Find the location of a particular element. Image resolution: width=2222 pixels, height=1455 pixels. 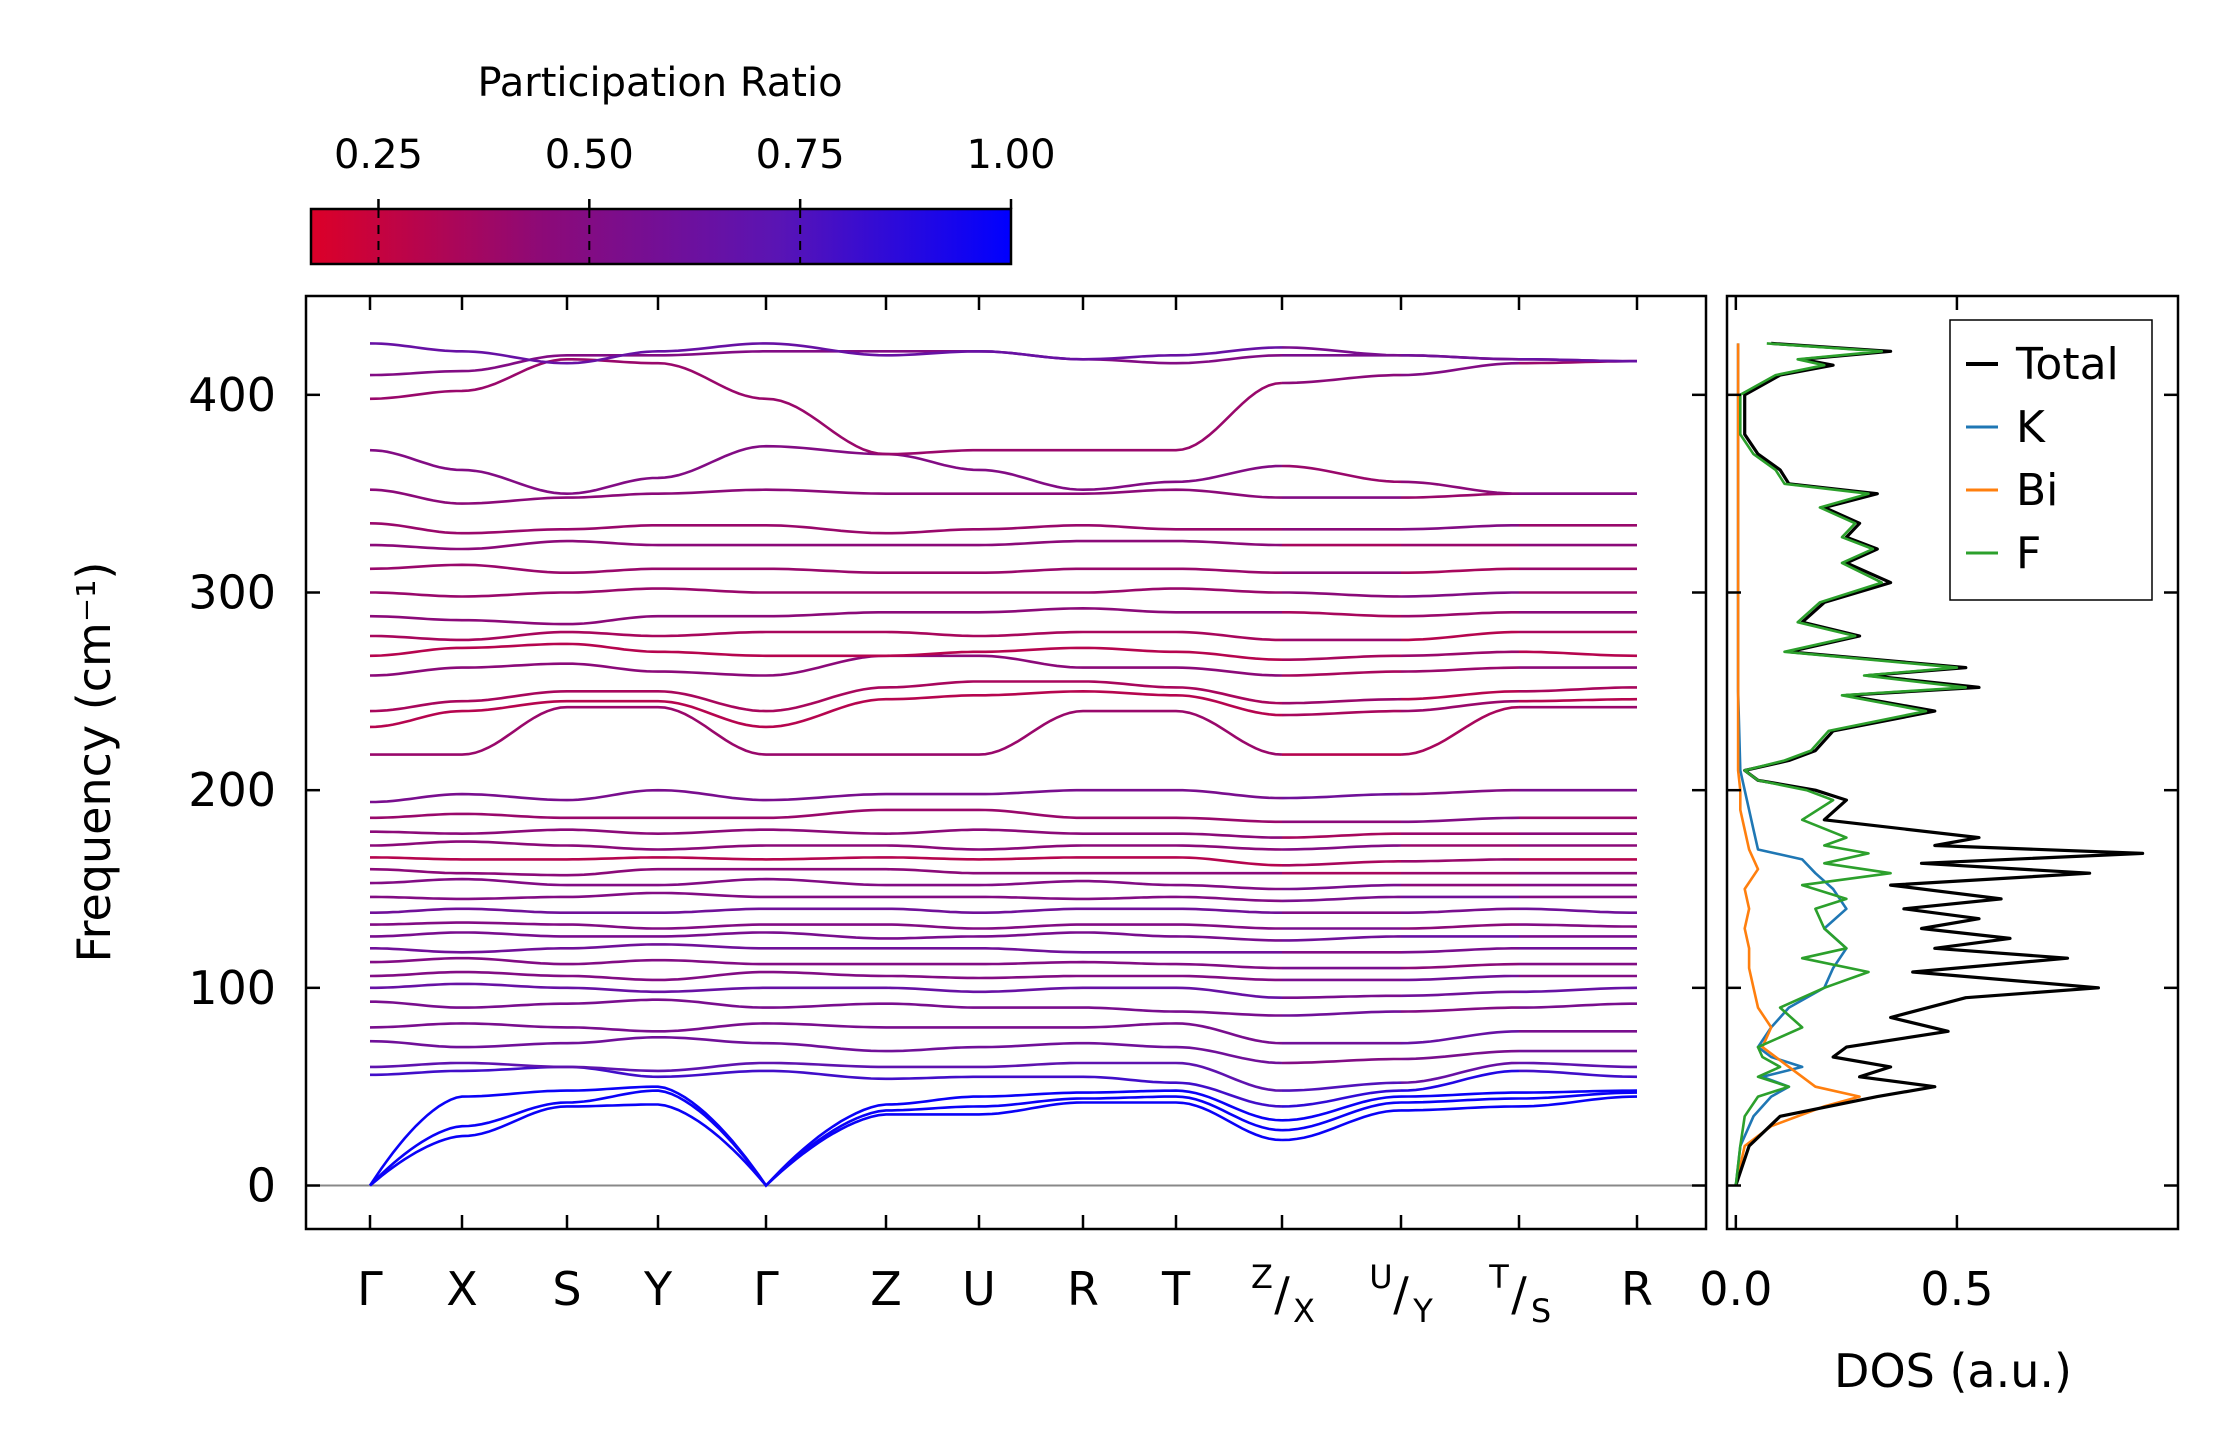

legend-label: K is located at coordinates (2031, 427).